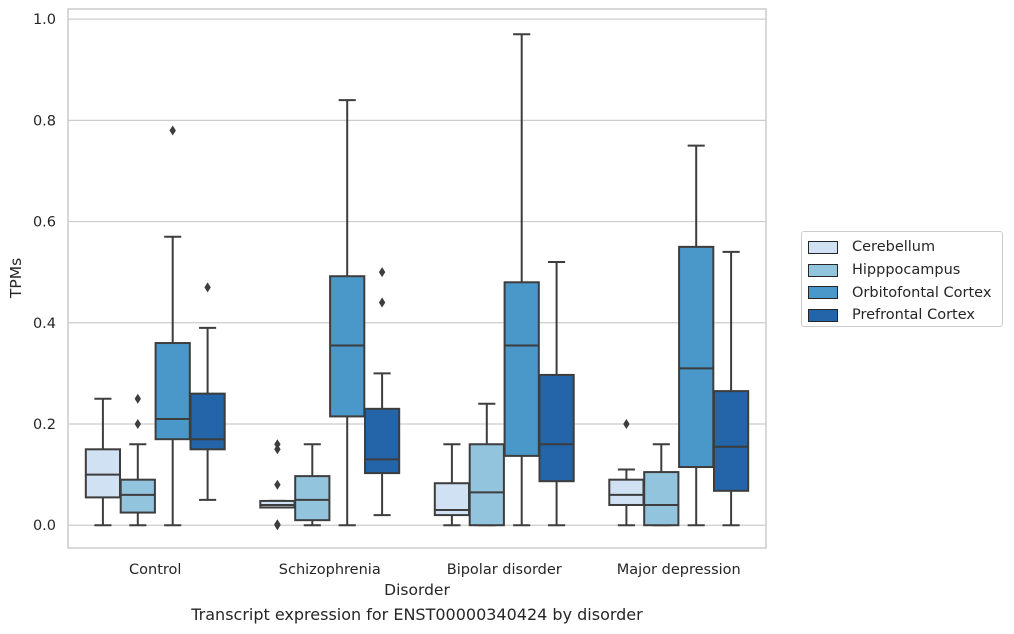  What do you see at coordinates (44, 223) in the screenshot?
I see `y-tick-label: 0.6` at bounding box center [44, 223].